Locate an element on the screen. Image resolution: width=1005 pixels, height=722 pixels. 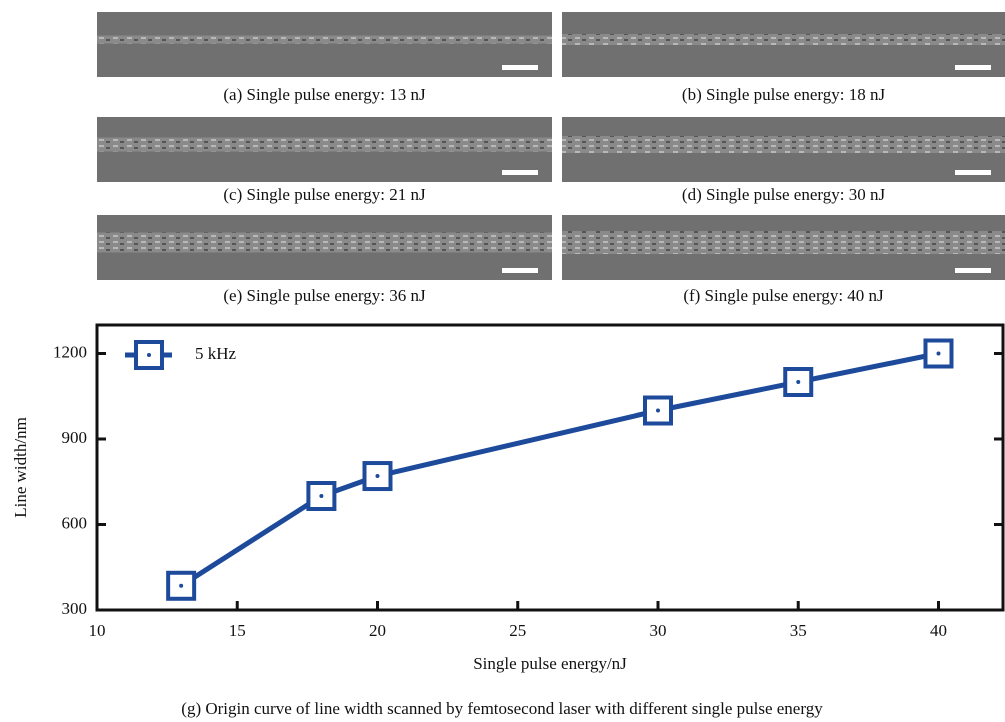
panel-caption: (a) Single pulse energy: 13 nJ is located at coordinates (324, 94).